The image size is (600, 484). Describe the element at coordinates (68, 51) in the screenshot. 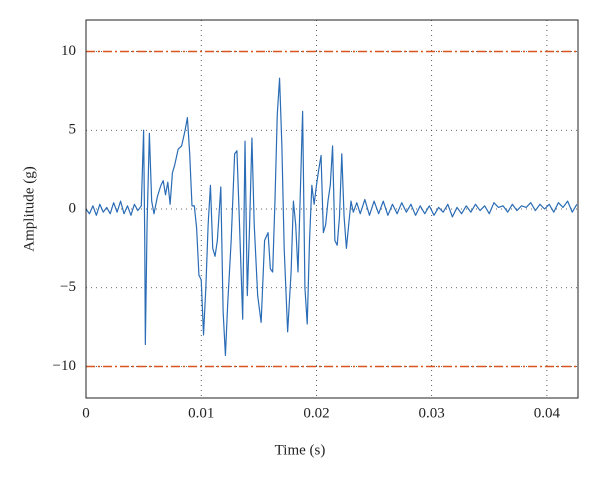

I see `y-tick-label: 10` at that location.